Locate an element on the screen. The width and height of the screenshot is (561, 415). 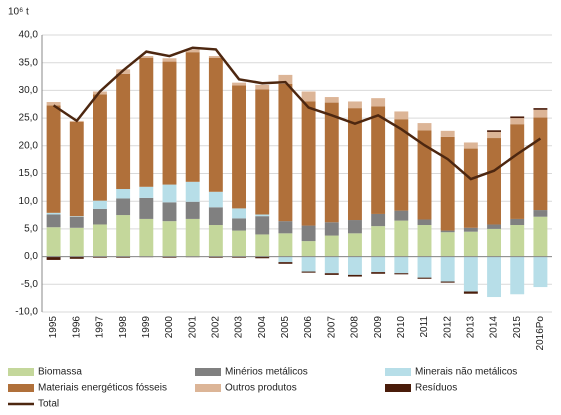
x-tick-label: 2016Po is located at coordinates (540, 333).